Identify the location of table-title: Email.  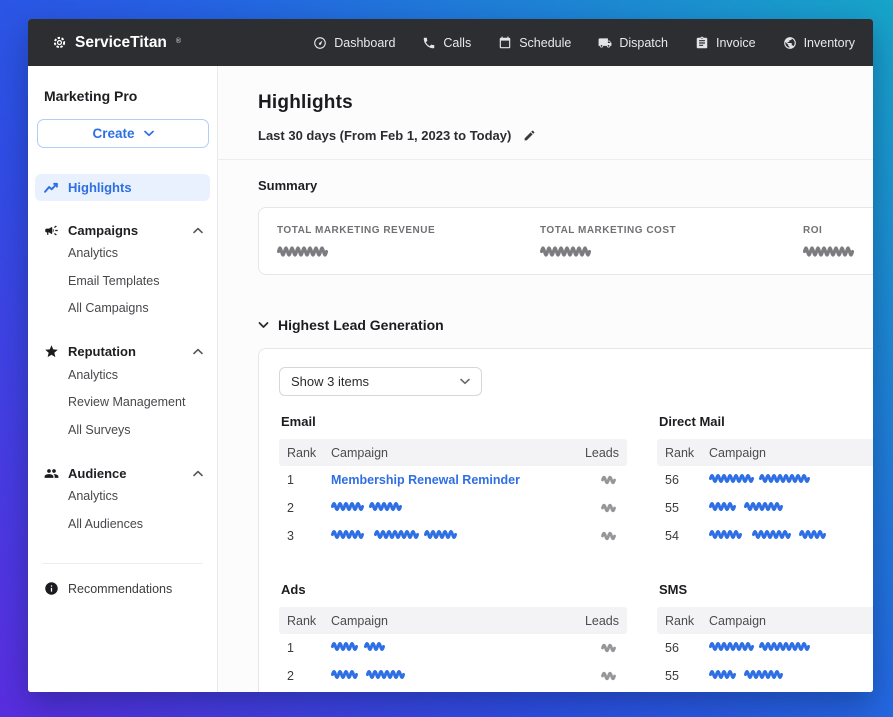
(298, 421).